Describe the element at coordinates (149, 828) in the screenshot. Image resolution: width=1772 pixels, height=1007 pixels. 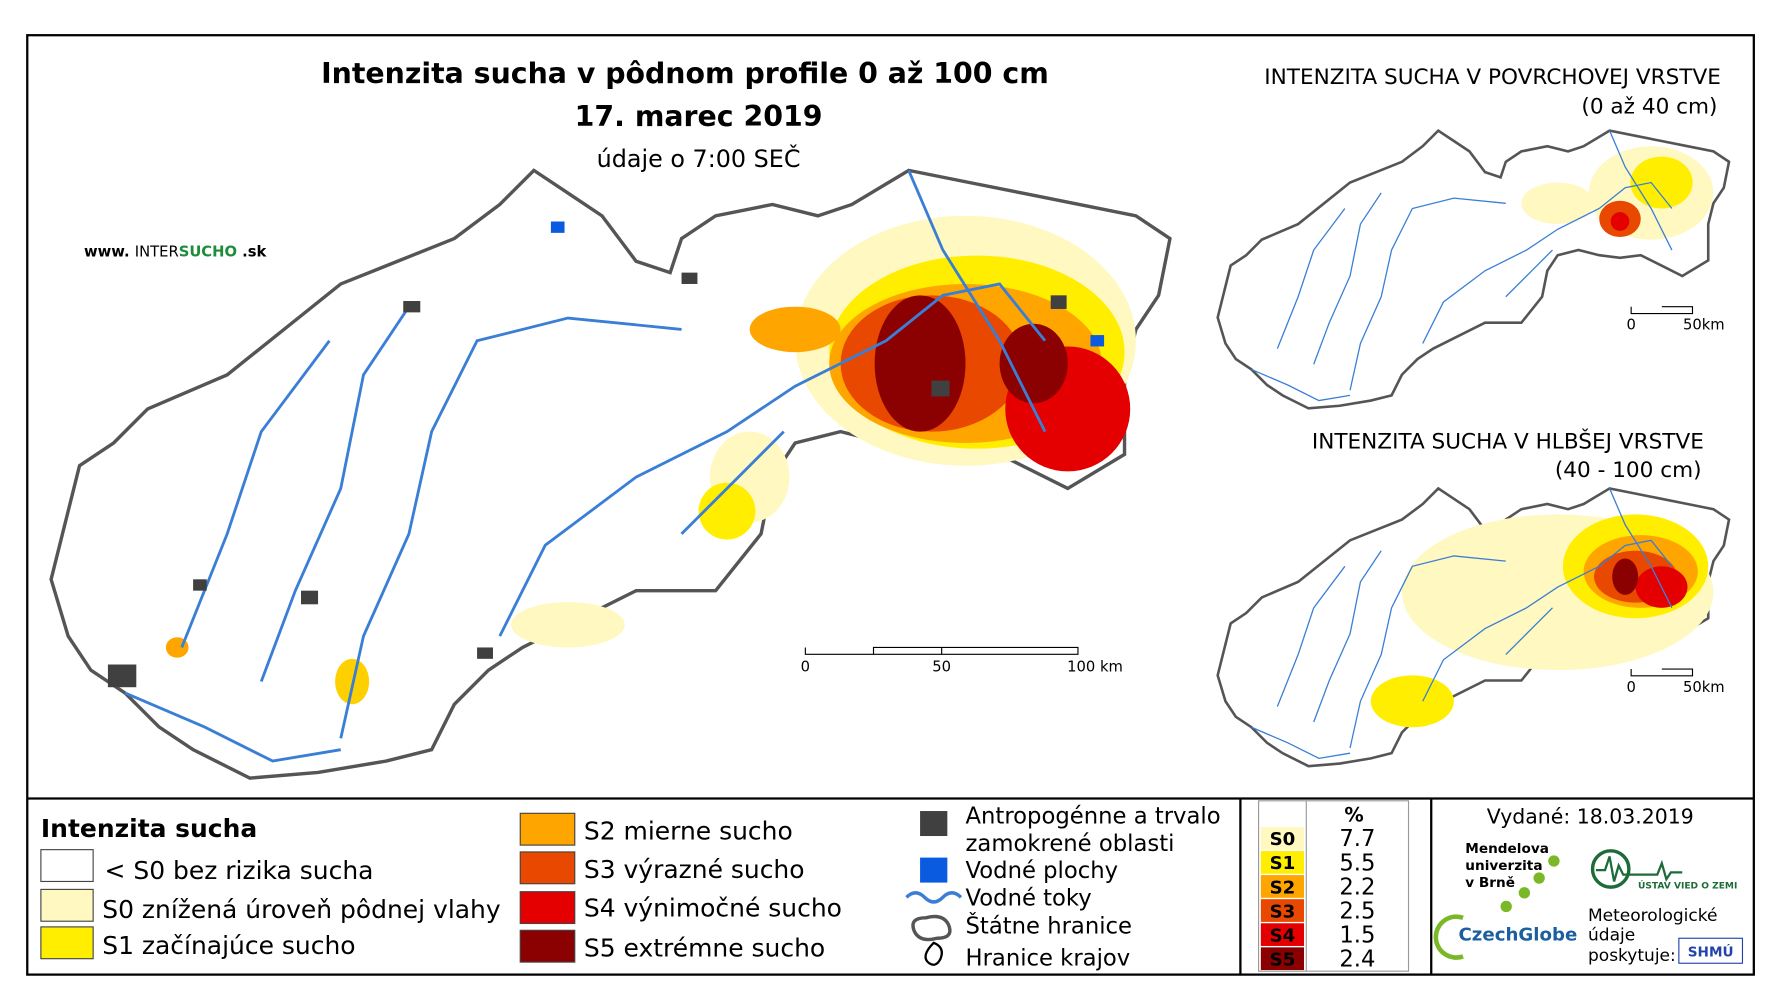
I see `legend-title: Intenzita sucha` at that location.